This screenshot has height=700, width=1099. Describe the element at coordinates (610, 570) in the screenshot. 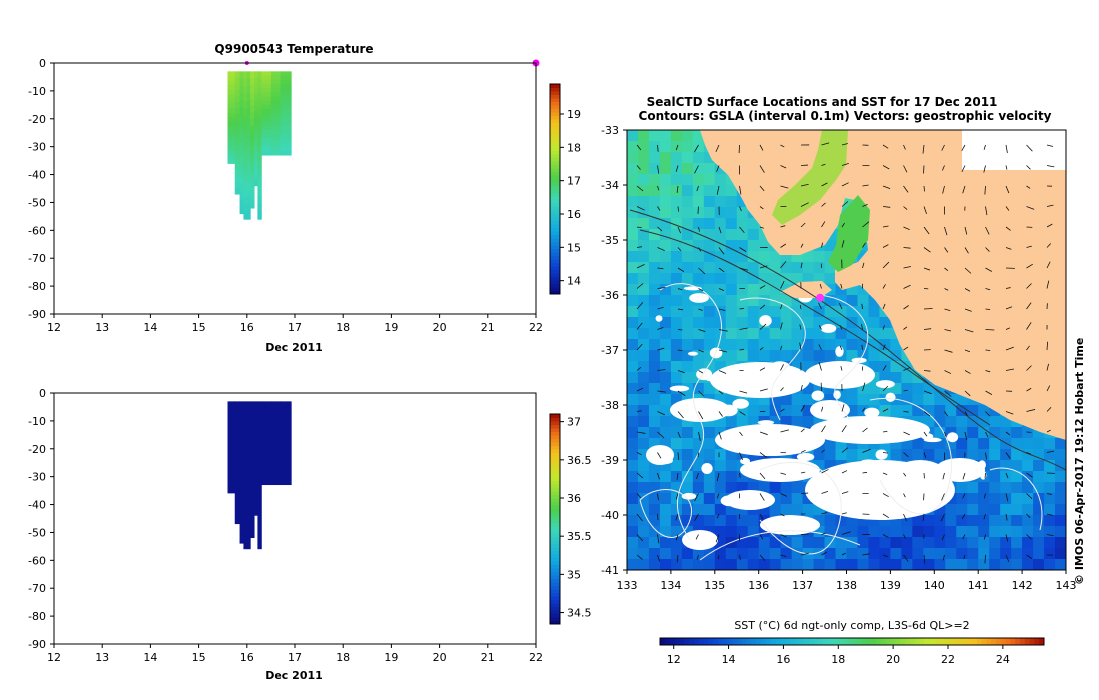

I see `map-y-tick-label: -41` at that location.